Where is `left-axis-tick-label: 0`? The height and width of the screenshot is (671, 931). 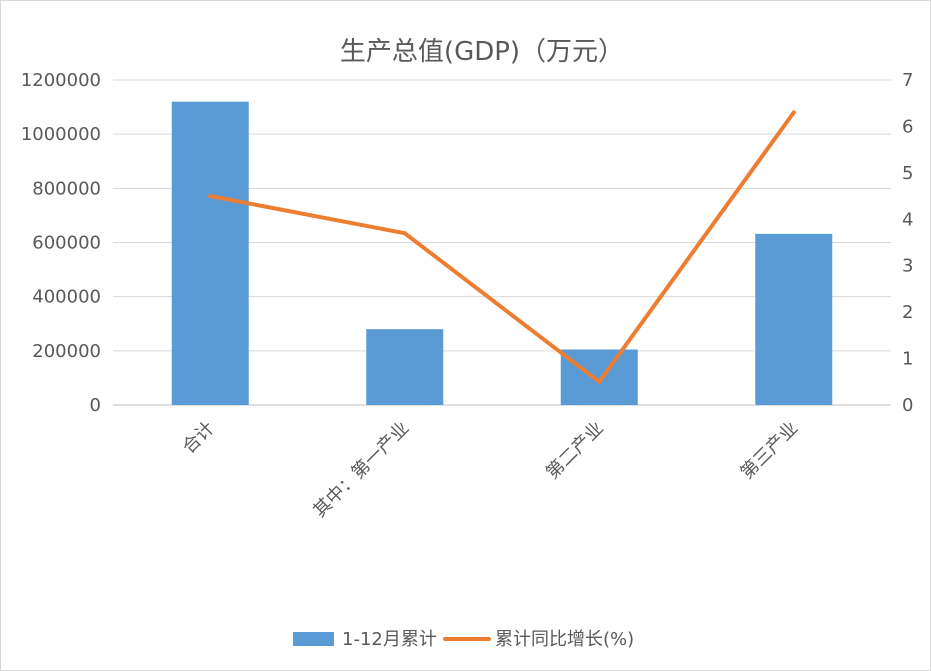 left-axis-tick-label: 0 is located at coordinates (95, 405).